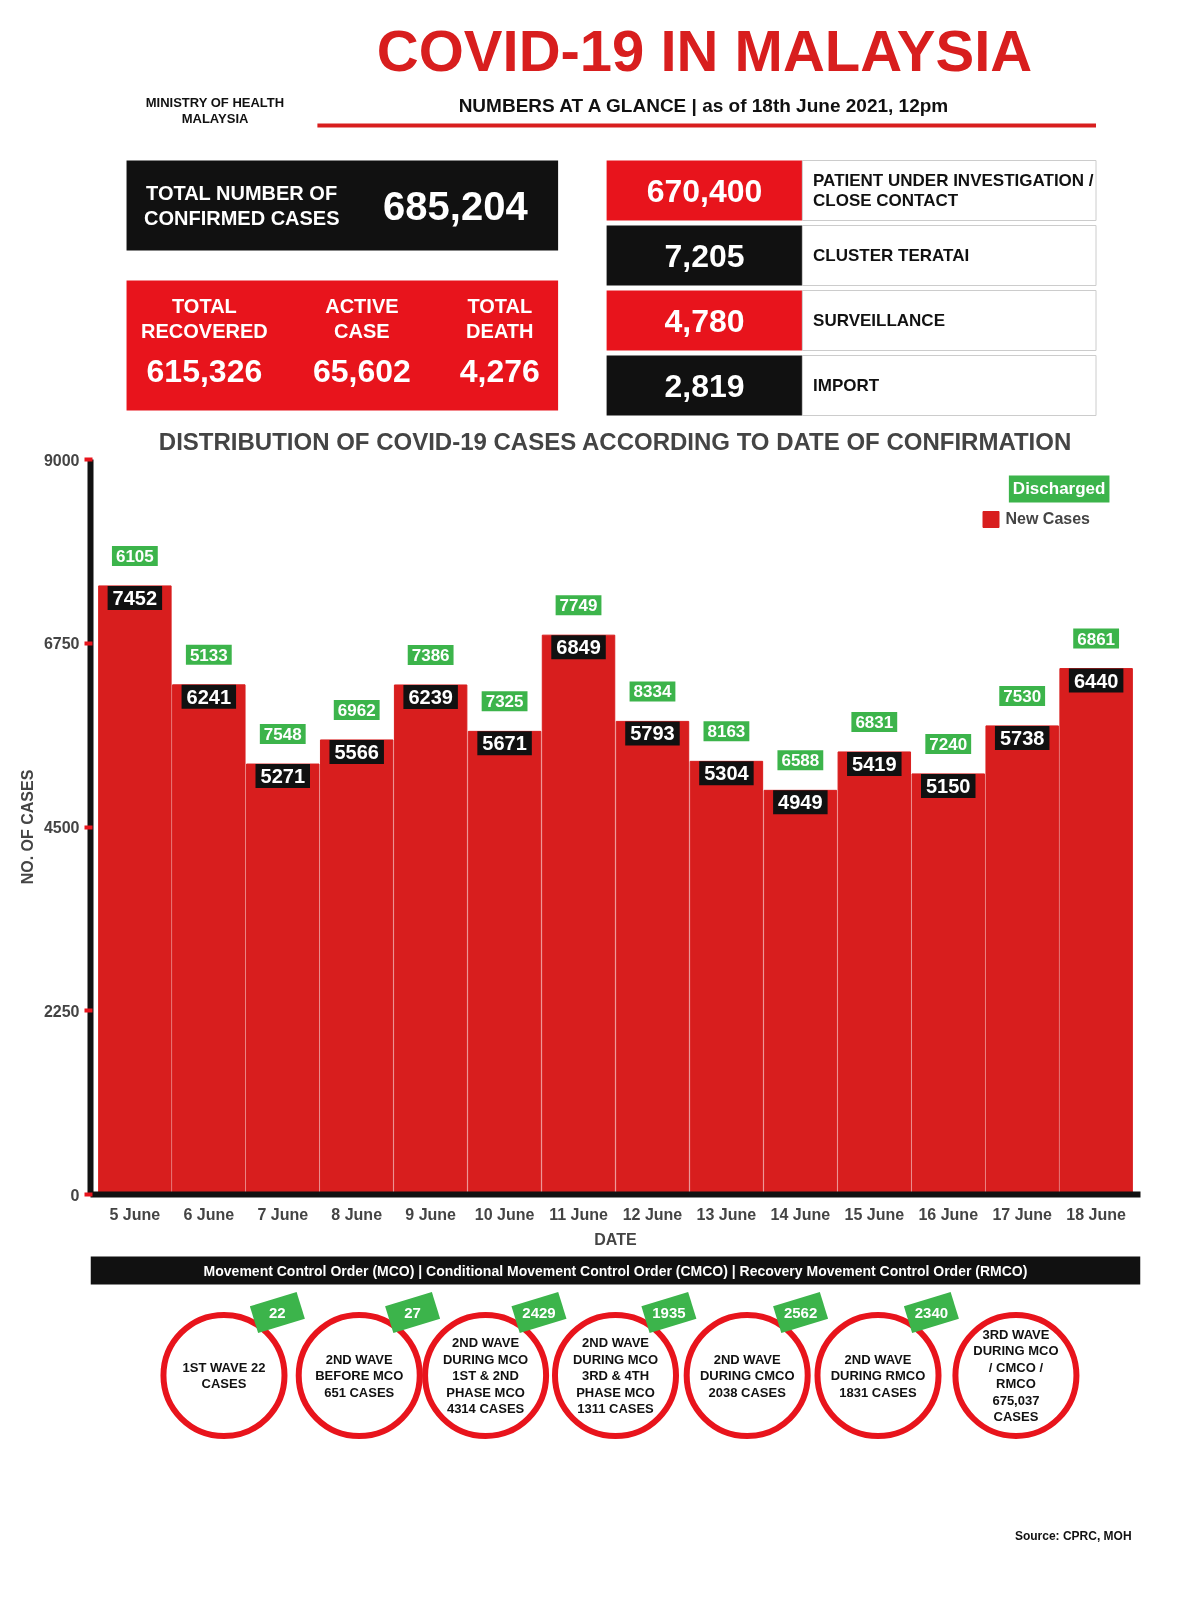  I want to click on y-tick-label: 6750, so click(61, 644).